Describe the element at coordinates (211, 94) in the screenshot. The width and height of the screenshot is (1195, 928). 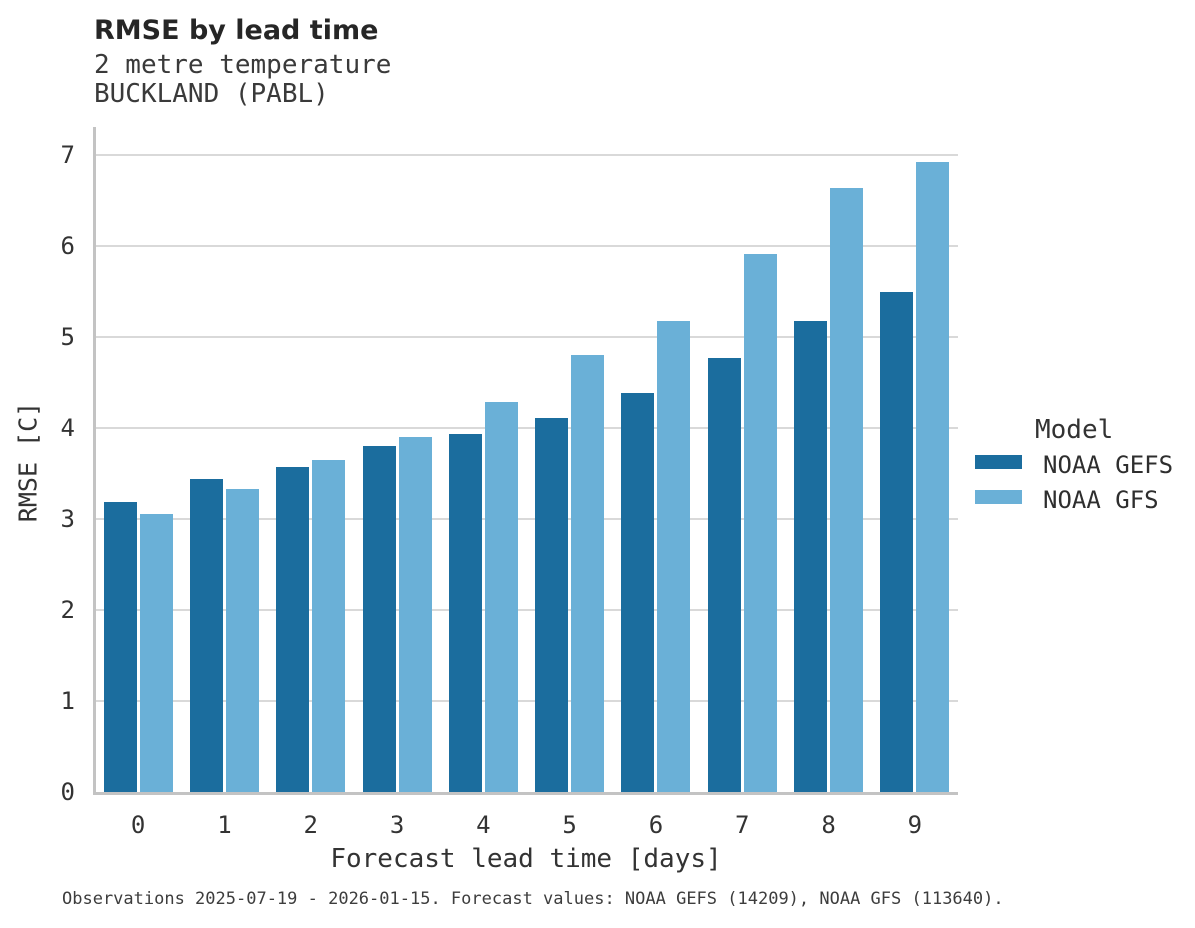
I see `chart-subtitle-station: BUCKLAND (PABL)` at that location.